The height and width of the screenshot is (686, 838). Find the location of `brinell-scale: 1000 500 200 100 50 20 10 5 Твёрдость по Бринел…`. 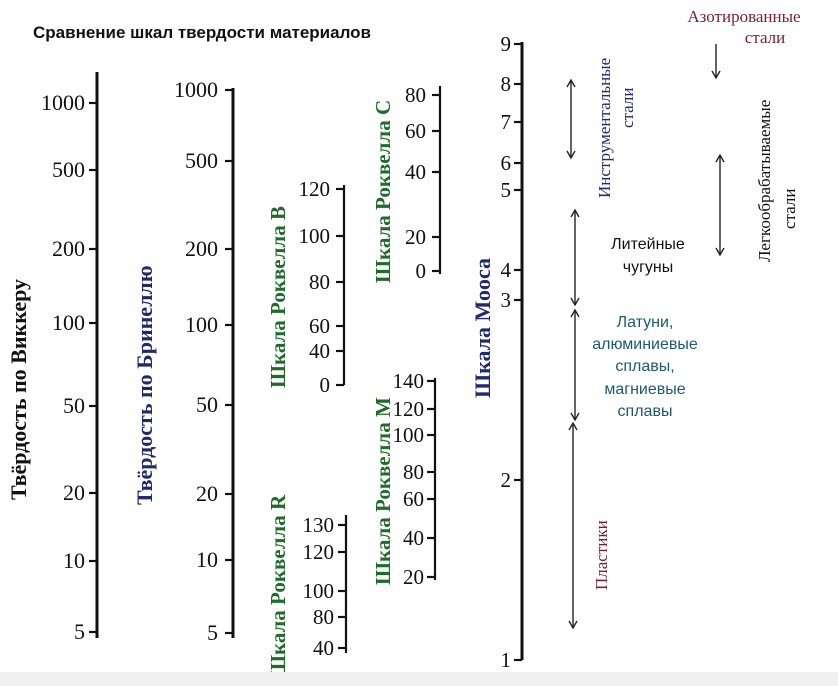

brinell-scale: 1000 500 200 100 50 20 10 5 Твёрдость по Бринел… is located at coordinates (183, 361).